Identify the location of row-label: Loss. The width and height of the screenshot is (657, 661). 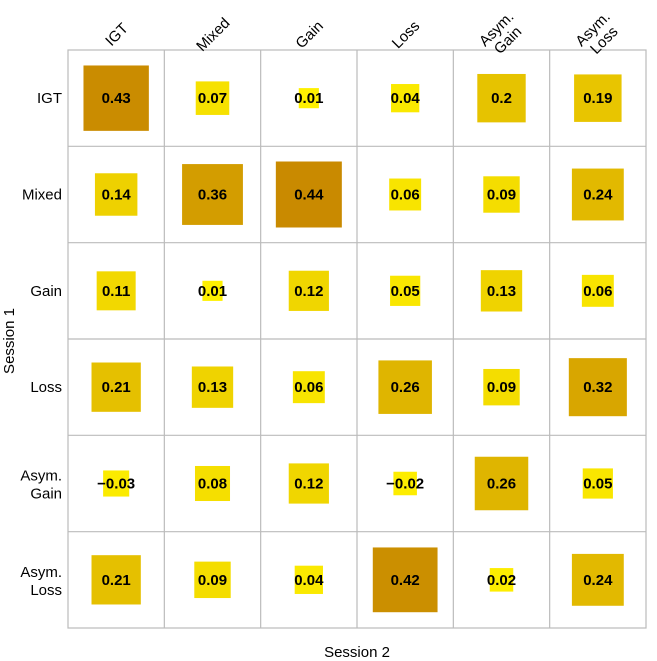
(46, 387).